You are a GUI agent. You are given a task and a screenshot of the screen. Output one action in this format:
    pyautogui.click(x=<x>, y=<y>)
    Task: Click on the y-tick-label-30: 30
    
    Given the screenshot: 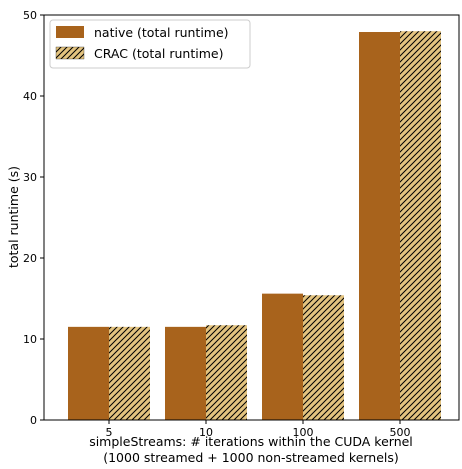 What is the action you would take?
    pyautogui.click(x=30, y=177)
    